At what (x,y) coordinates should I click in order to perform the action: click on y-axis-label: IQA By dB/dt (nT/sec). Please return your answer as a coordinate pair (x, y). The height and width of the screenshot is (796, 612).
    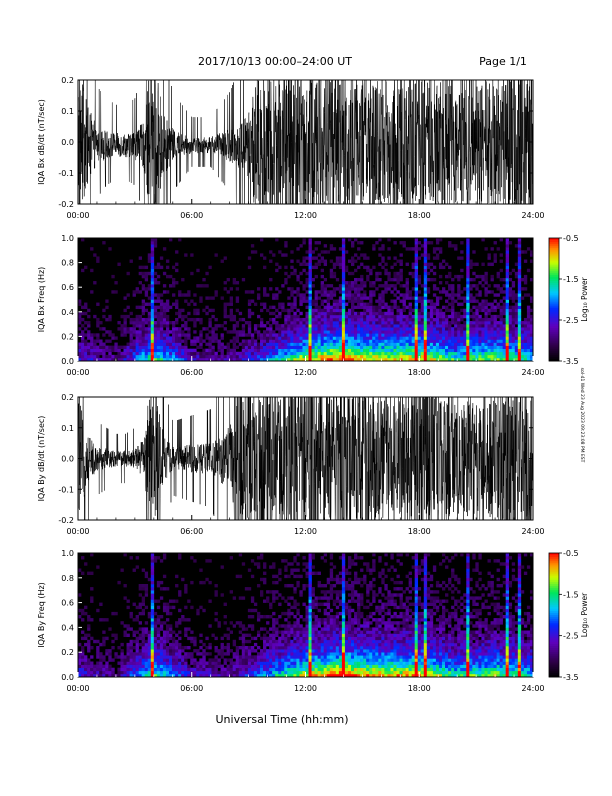
    Looking at the image, I should click on (41, 459).